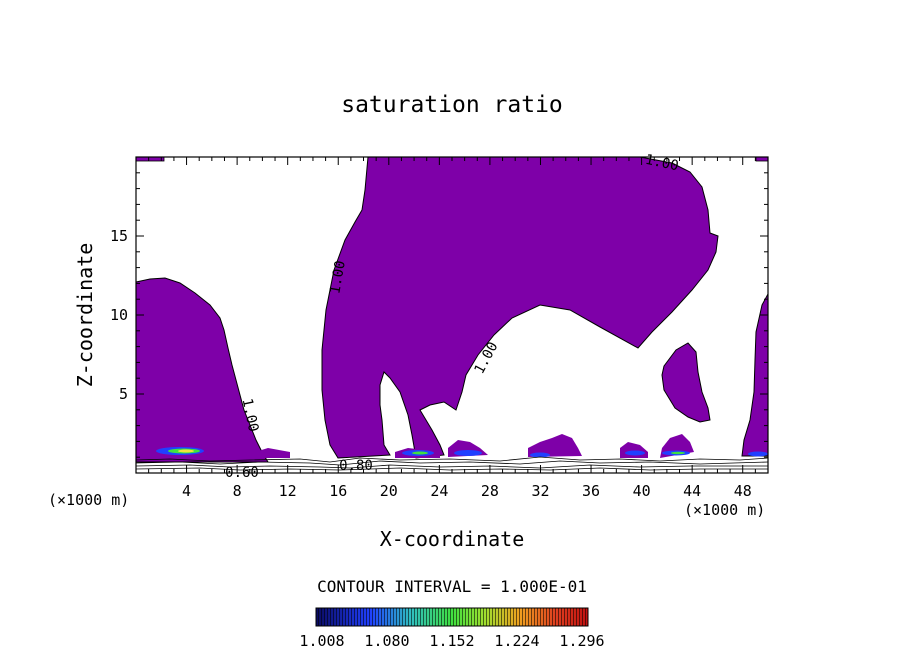 The image size is (904, 654). I want to click on saturation-region-left, so click(202, 370).